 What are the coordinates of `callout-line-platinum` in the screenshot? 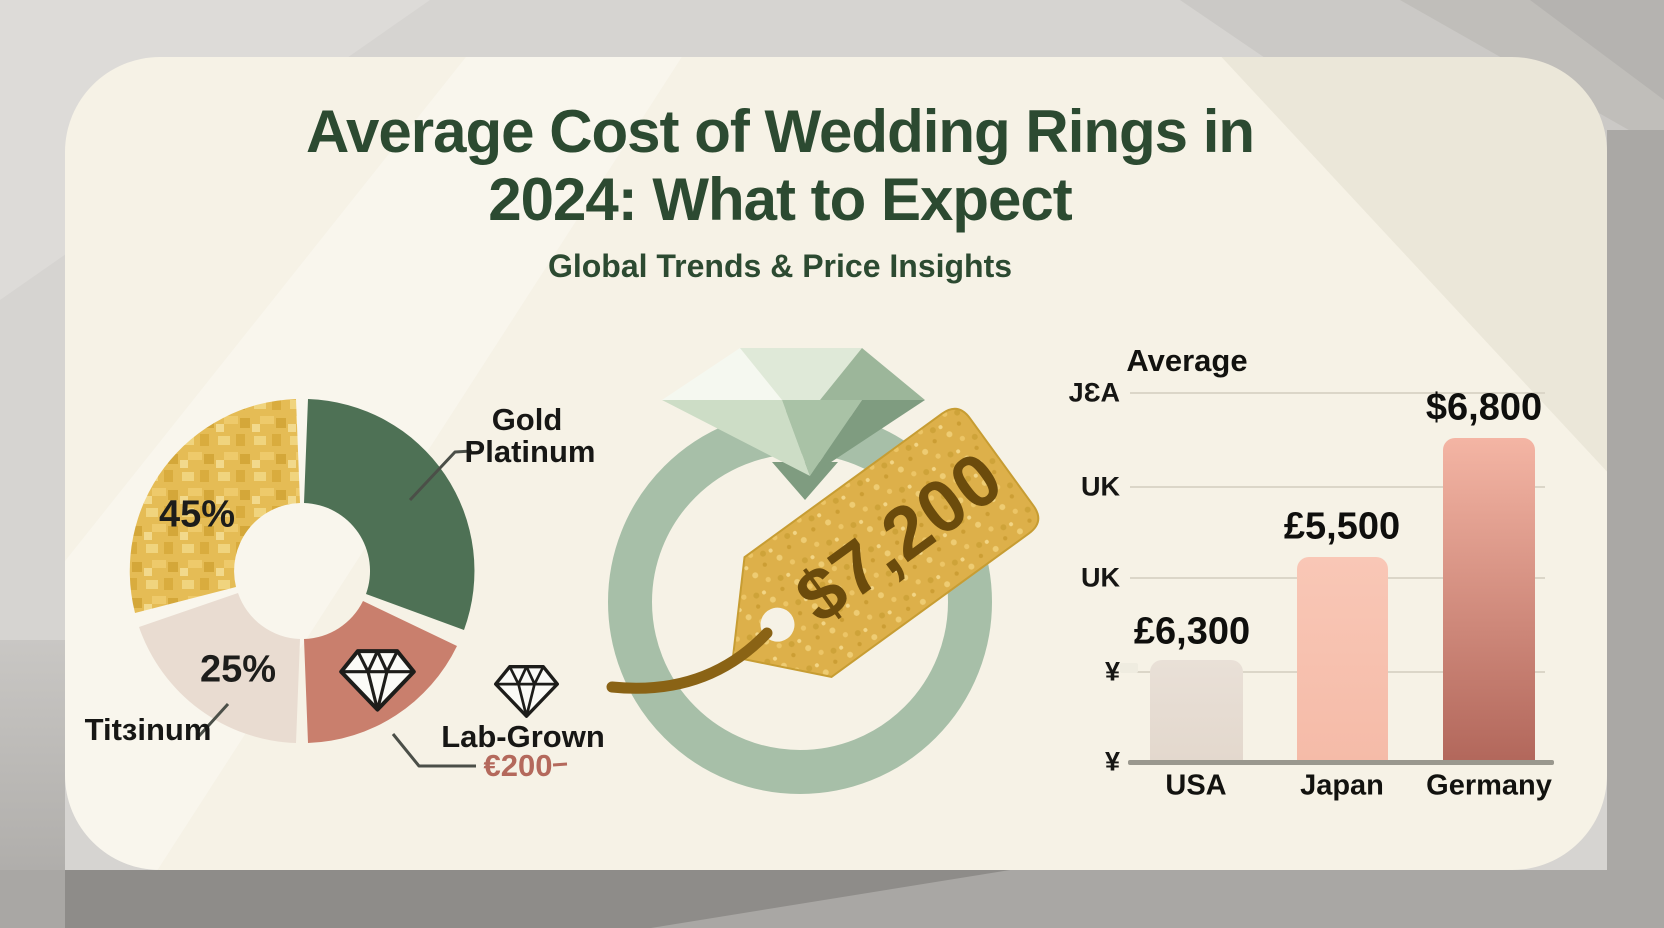 It's located at (440, 475).